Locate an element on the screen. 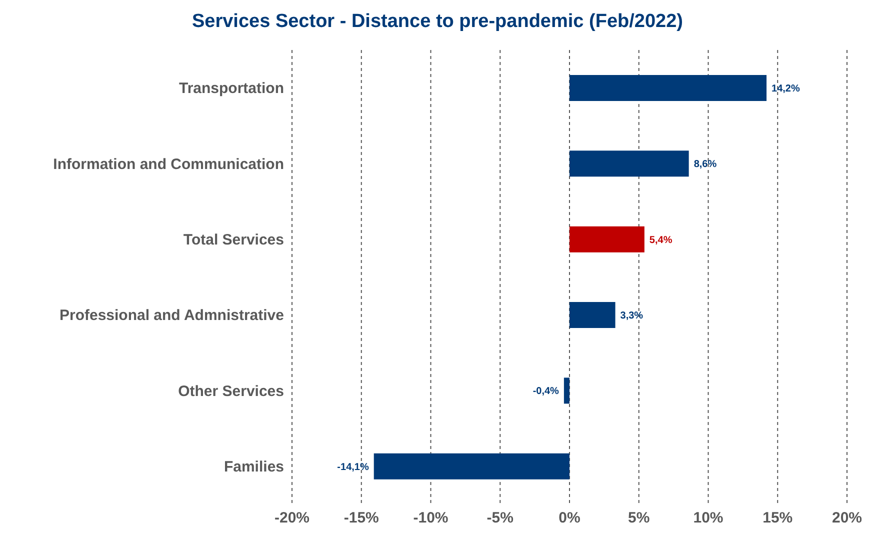 This screenshot has height=547, width=875. x-tick-label: -5% is located at coordinates (500, 518).